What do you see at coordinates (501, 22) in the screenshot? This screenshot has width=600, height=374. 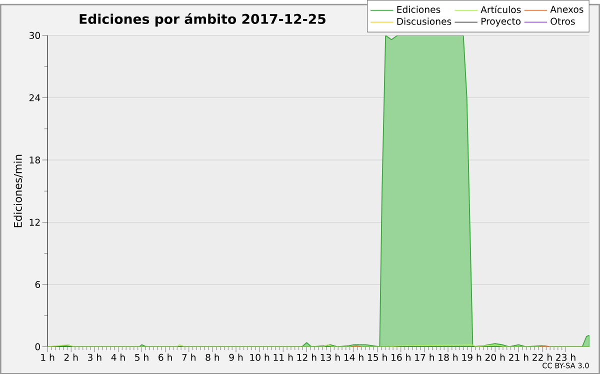 I see `legend-label: Proyecto` at bounding box center [501, 22].